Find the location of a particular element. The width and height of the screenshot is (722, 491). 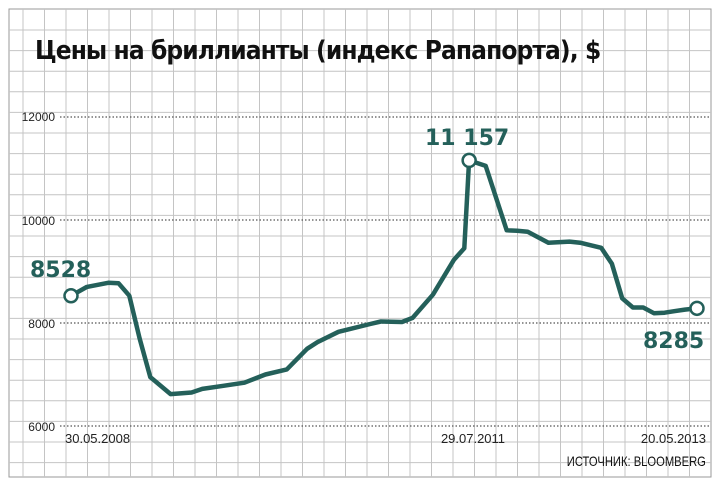

y-axis: 12000 10000 8000 6000 is located at coordinates (39, 272).